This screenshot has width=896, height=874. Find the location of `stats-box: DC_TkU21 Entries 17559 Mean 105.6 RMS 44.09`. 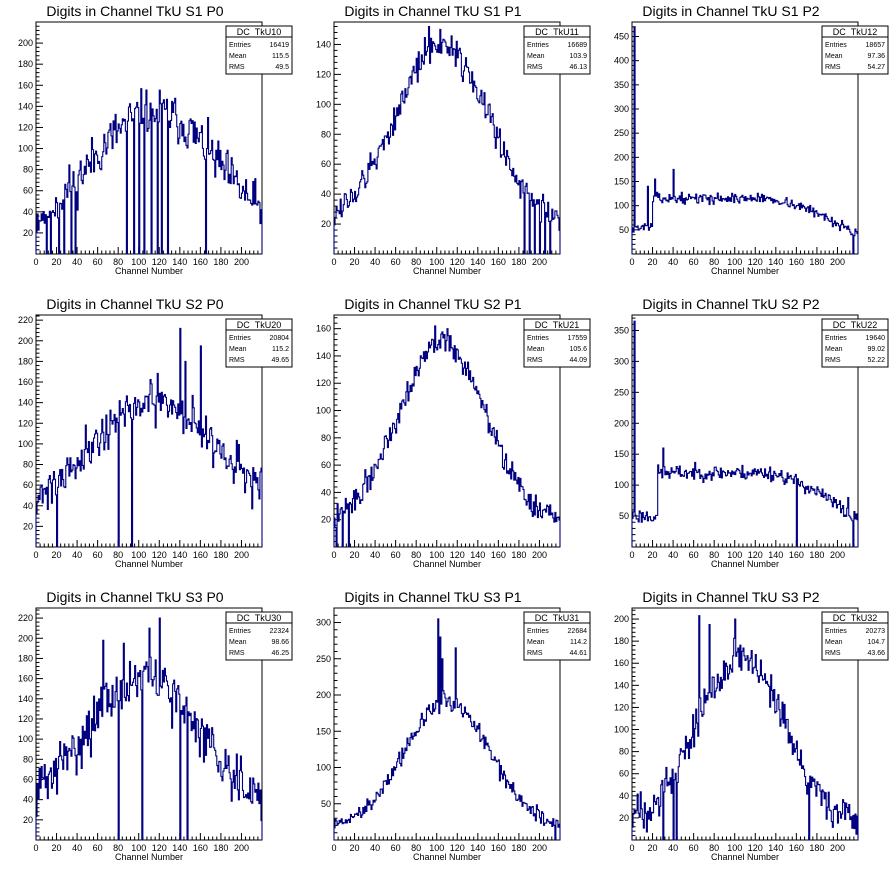

stats-box: DC_TkU21 Entries 17559 Mean 105.6 RMS 44.09 is located at coordinates (557, 343).